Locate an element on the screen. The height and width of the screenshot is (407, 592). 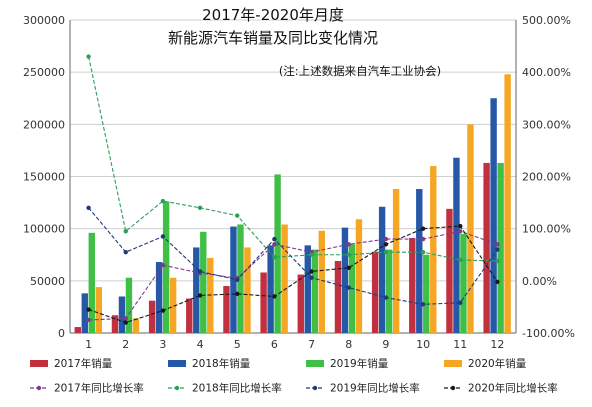
x-tick-label: 3 is located at coordinates (162, 344).